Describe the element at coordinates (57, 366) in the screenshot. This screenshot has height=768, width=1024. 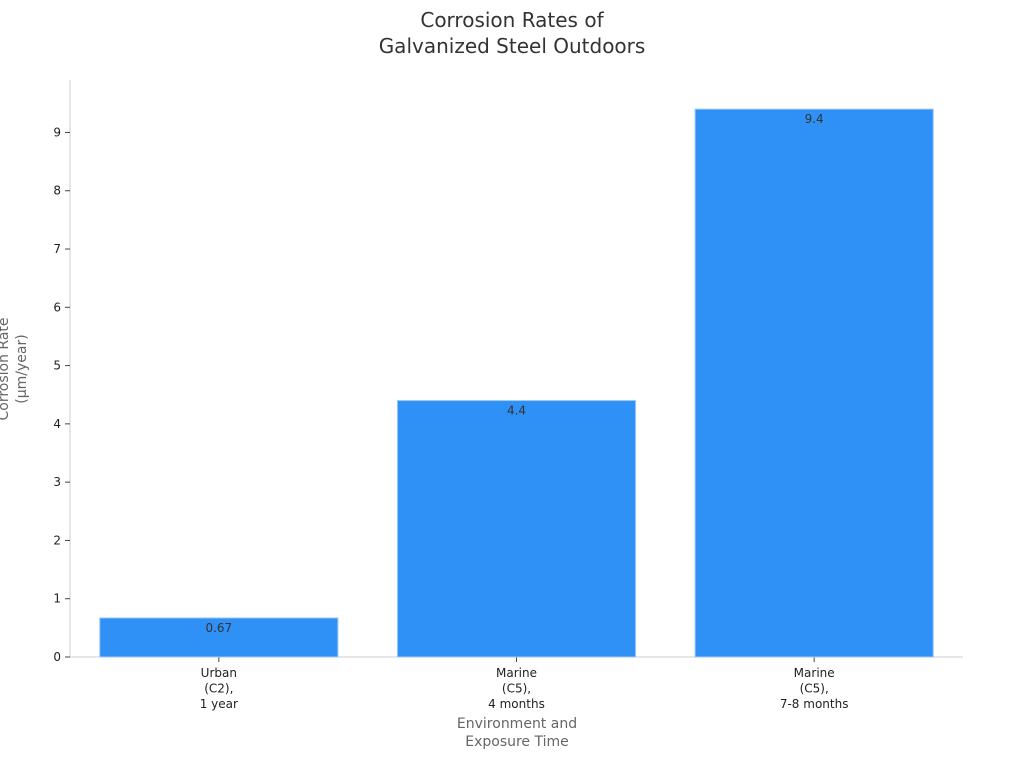
I see `y-tick-label: 5` at that location.